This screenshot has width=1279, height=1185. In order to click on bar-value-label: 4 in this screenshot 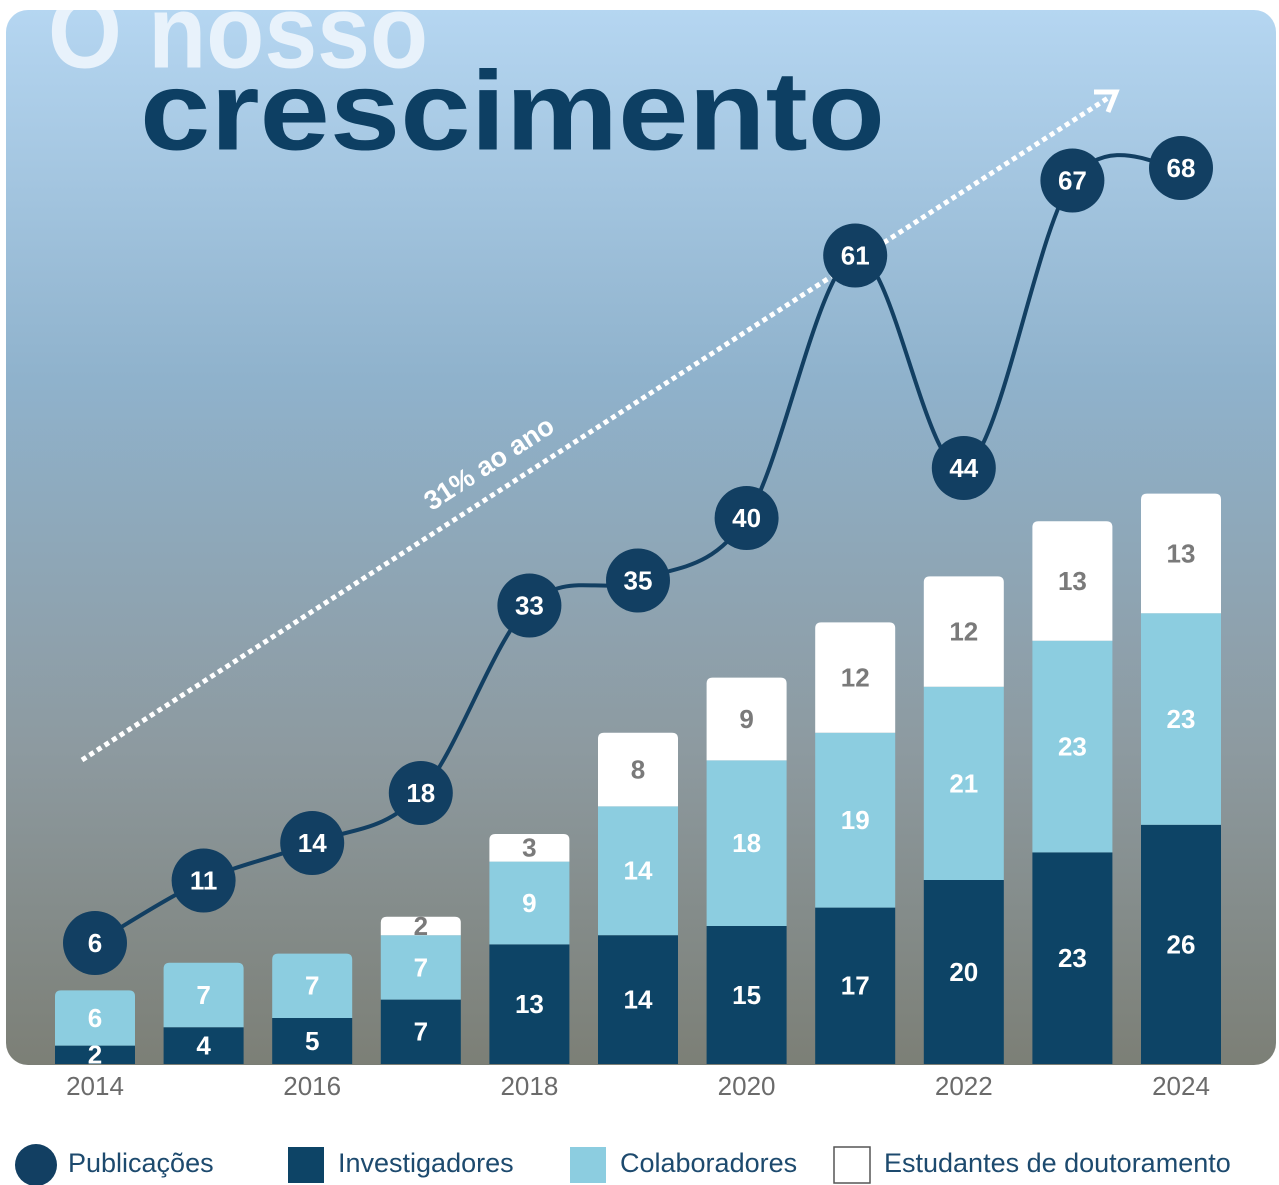, I will do `click(203, 1045)`.